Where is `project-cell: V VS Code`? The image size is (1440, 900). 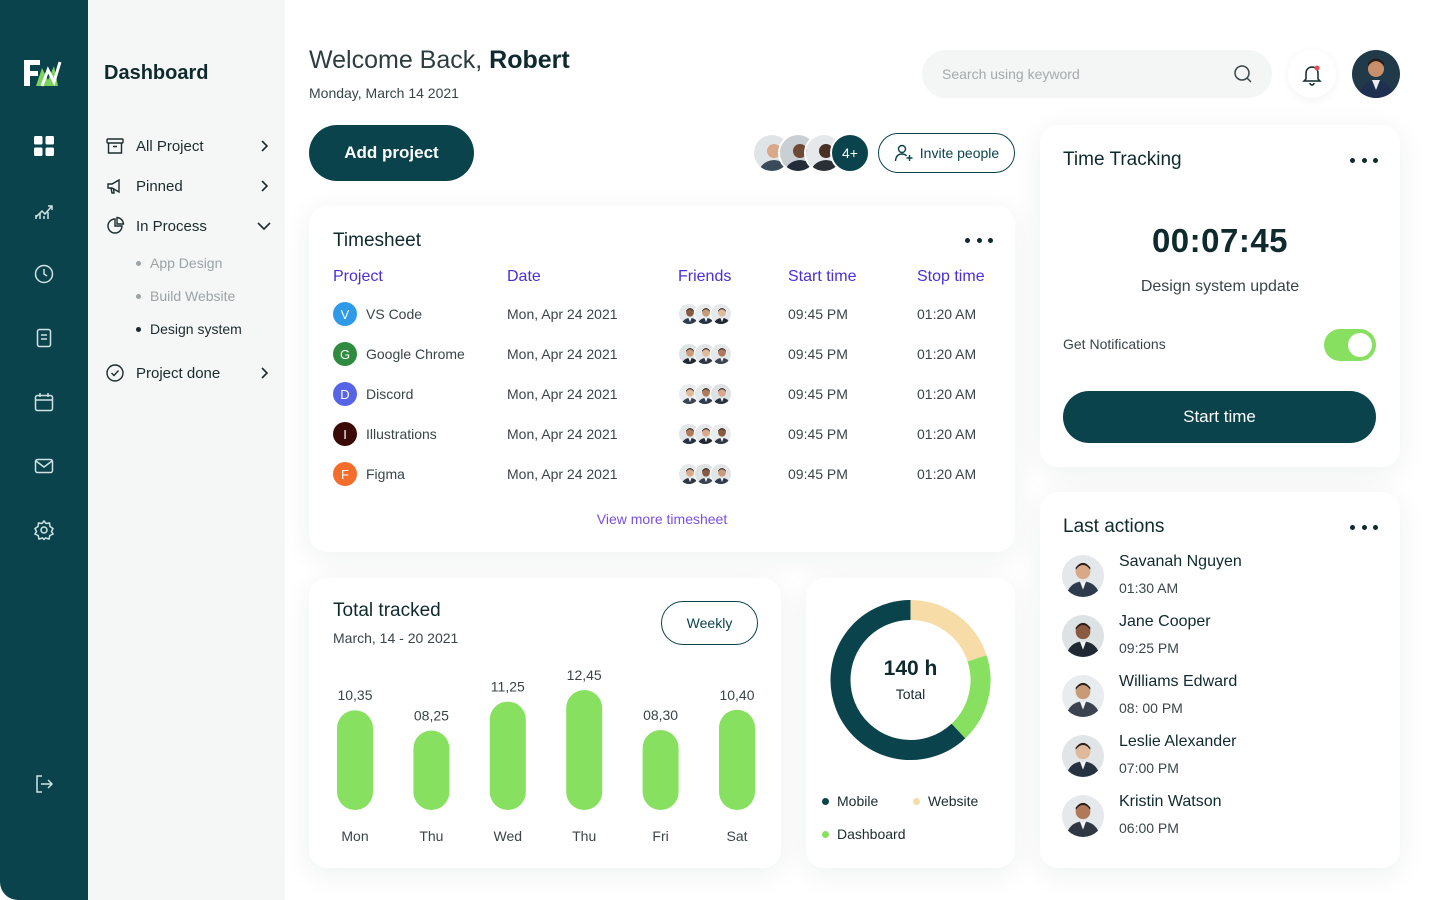 project-cell: V VS Code is located at coordinates (377, 314).